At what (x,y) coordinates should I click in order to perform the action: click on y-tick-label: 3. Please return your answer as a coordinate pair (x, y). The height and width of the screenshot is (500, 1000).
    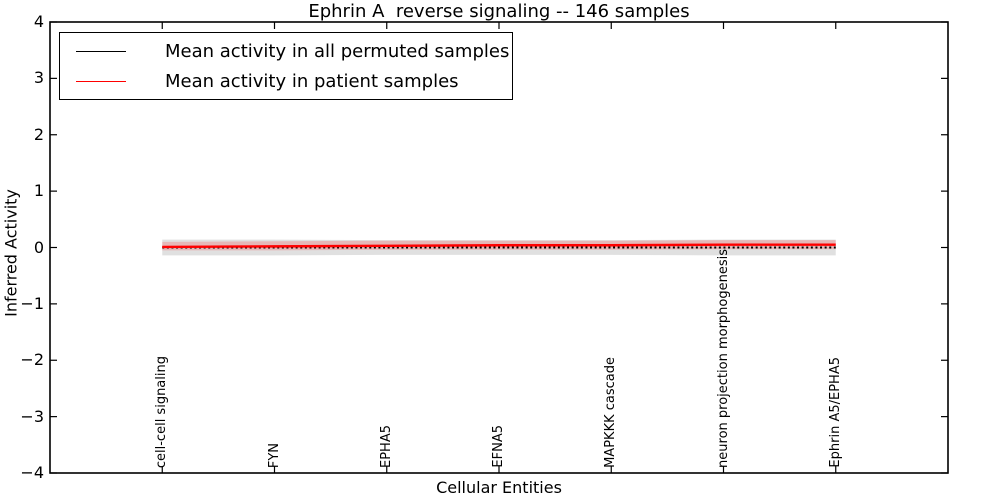
    Looking at the image, I should click on (38, 78).